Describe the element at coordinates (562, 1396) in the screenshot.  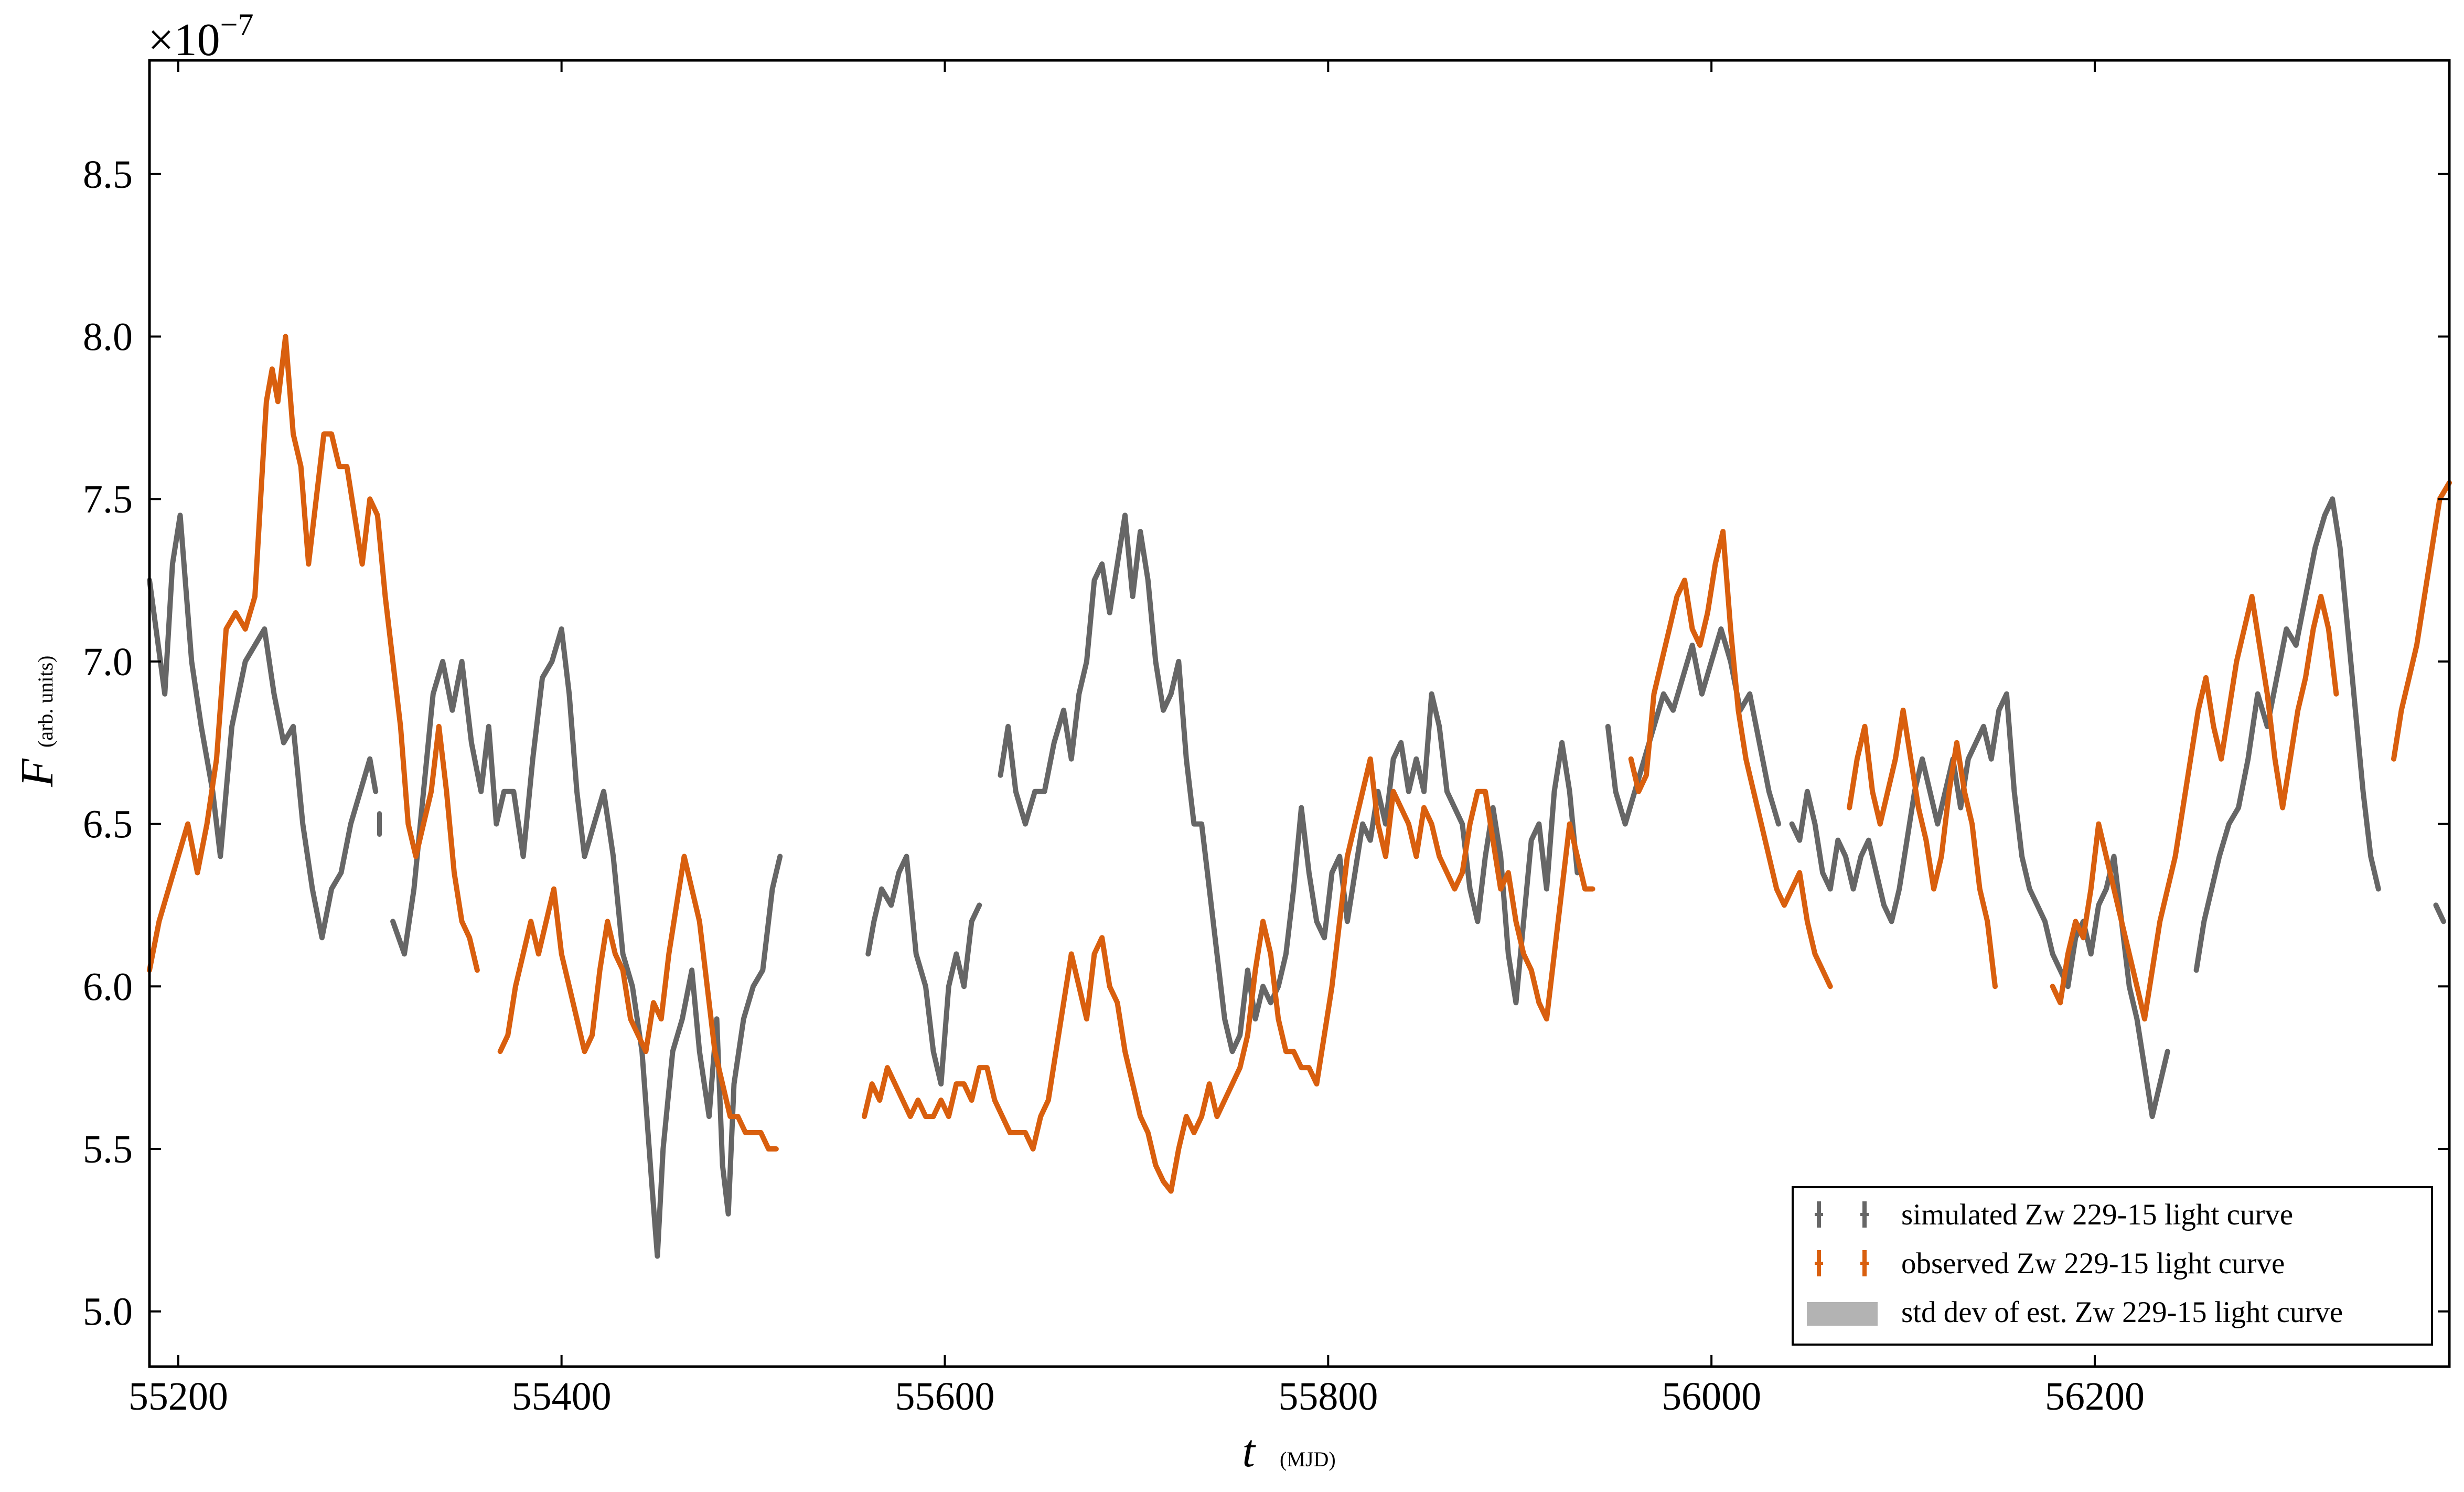
I see `x-tick-label: 55400` at that location.